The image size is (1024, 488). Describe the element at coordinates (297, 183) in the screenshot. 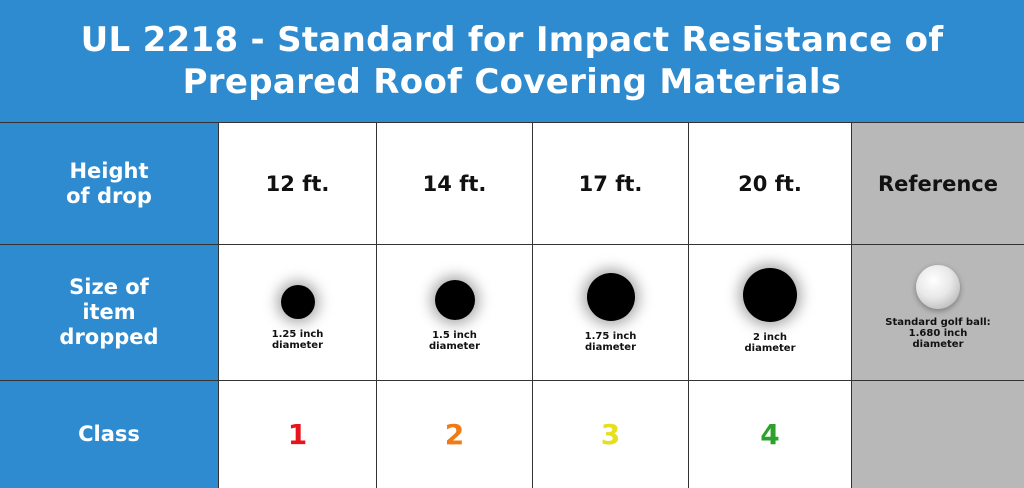

I see `height-cell-1: 12 ft.` at that location.